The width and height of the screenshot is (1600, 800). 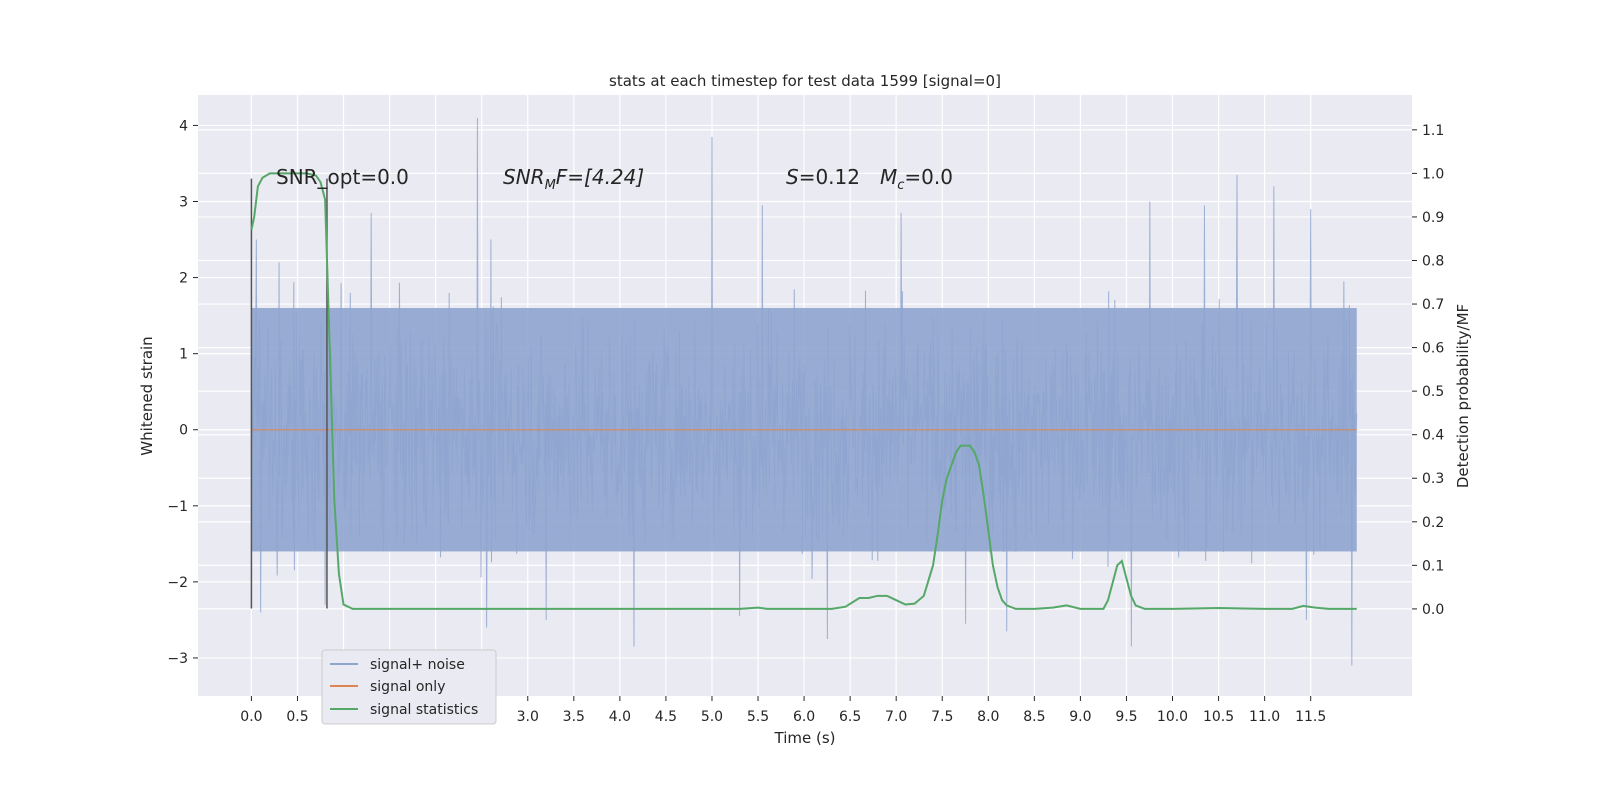 I want to click on annotation-snr-mf-sub: M, so click(x=550, y=185).